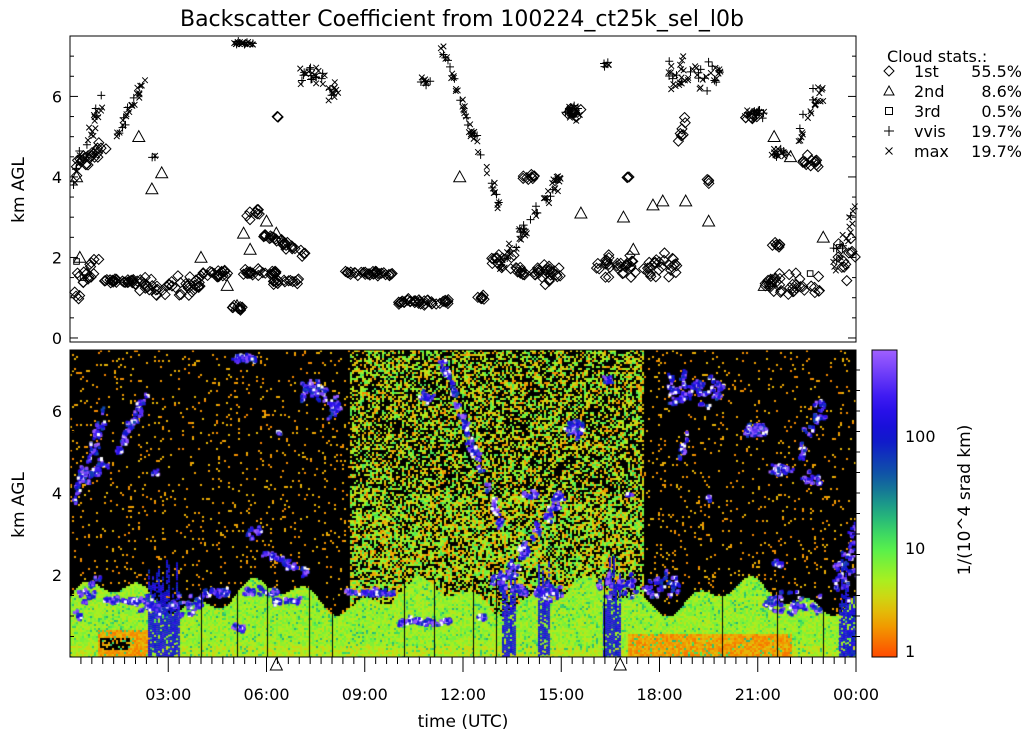 This screenshot has width=1022, height=730. What do you see at coordinates (57, 177) in the screenshot?
I see `top-y-tick-label: 4` at bounding box center [57, 177].